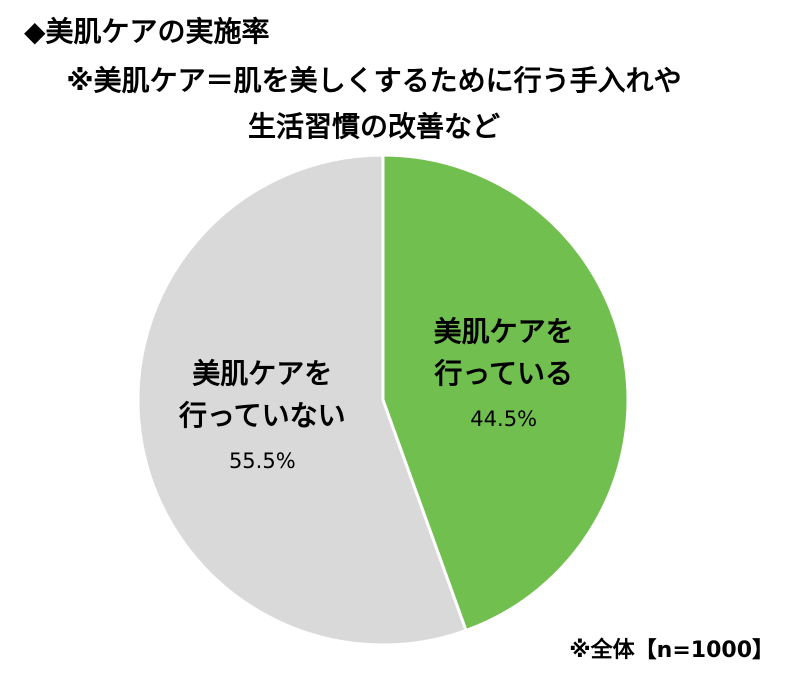 The height and width of the screenshot is (680, 800). I want to click on slice-label: 美肌ケアを 行っていない 55.5%, so click(262, 413).